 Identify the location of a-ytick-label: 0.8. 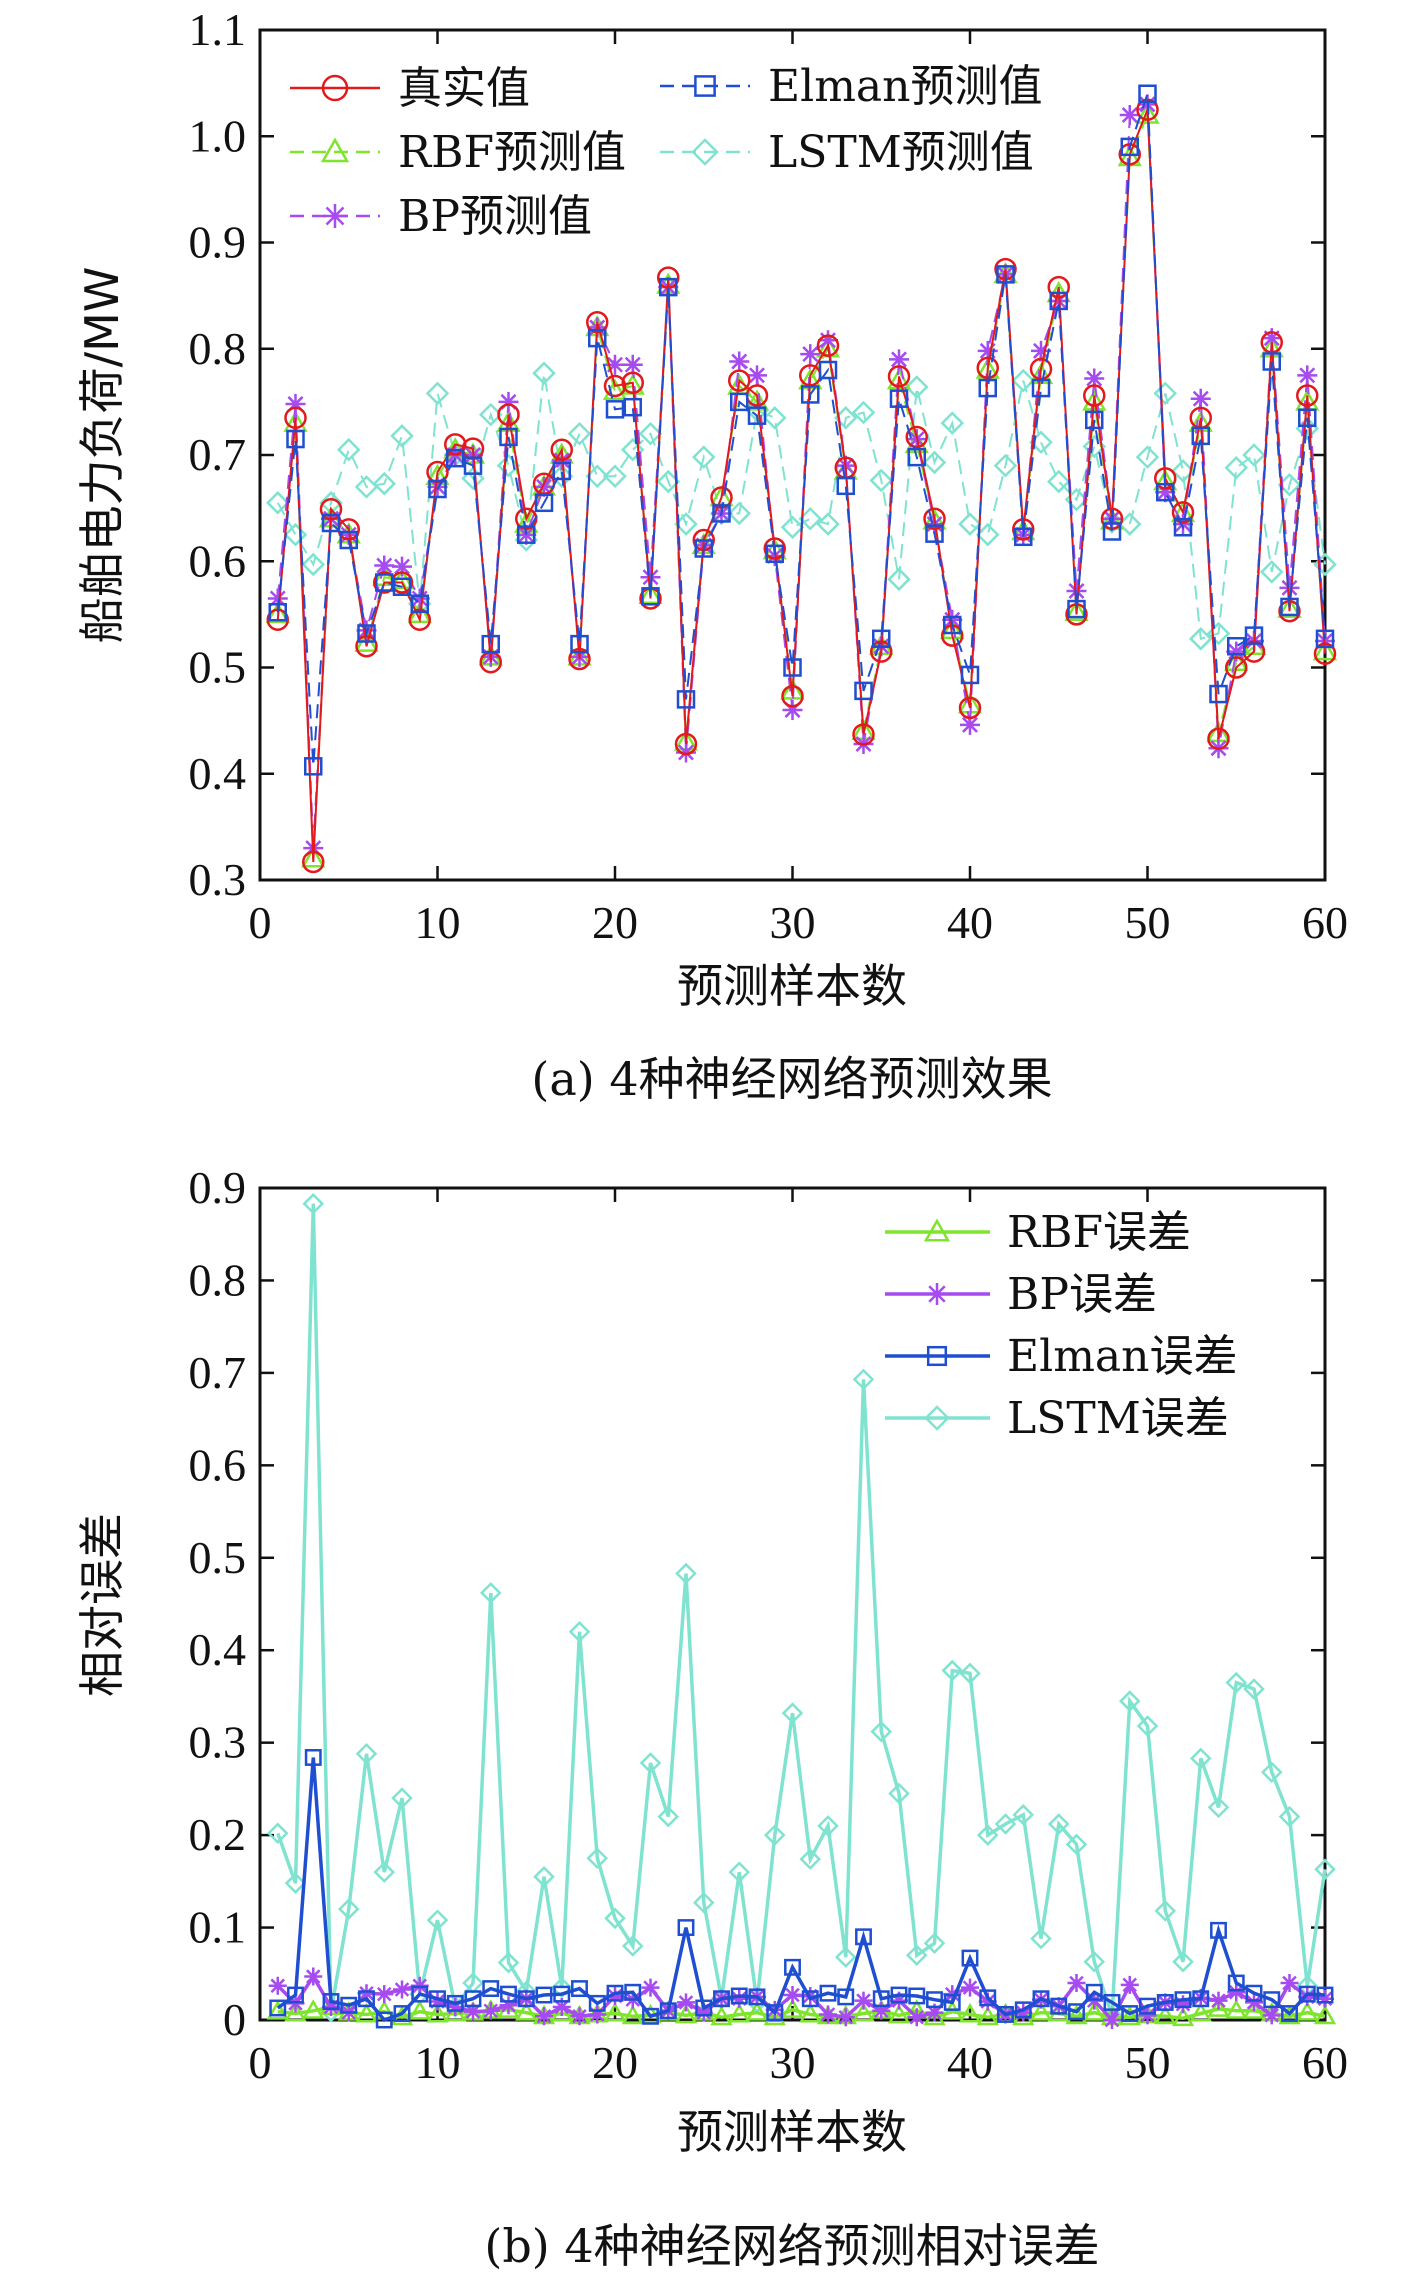
(218, 348).